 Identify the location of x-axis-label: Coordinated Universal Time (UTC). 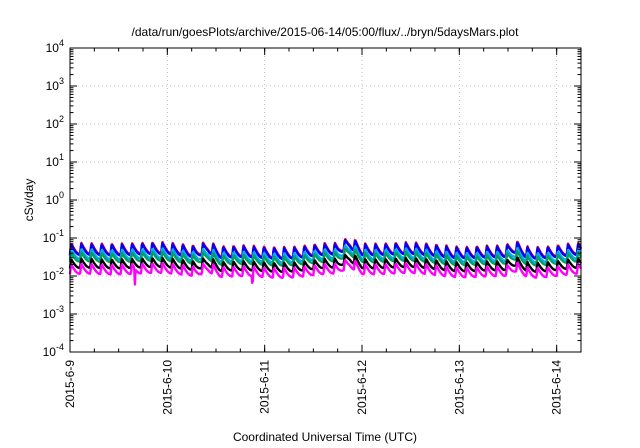
(325, 437).